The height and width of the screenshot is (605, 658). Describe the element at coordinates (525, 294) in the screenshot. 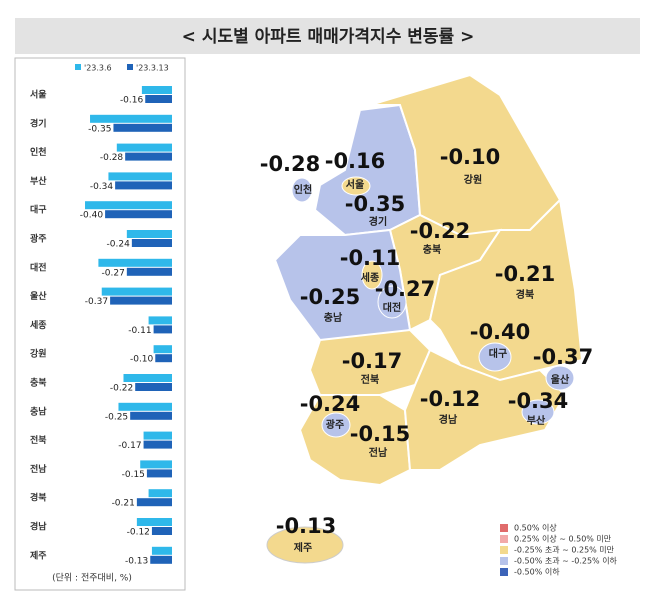

I see `map-region-name: 경북` at that location.